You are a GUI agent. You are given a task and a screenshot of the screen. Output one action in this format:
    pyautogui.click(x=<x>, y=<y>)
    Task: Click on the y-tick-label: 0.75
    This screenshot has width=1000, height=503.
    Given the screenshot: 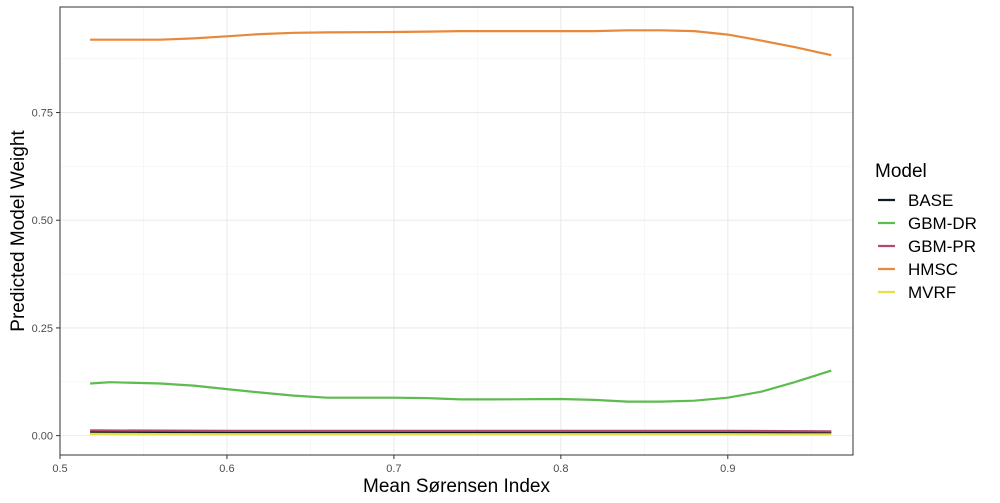 What is the action you would take?
    pyautogui.click(x=42, y=114)
    